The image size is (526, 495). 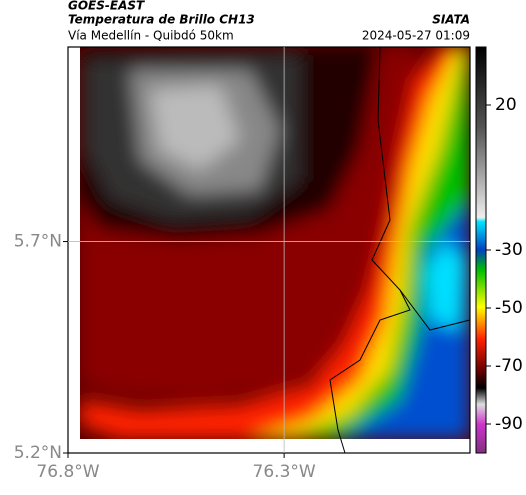 What do you see at coordinates (481, 250) in the screenshot?
I see `colorbar` at bounding box center [481, 250].